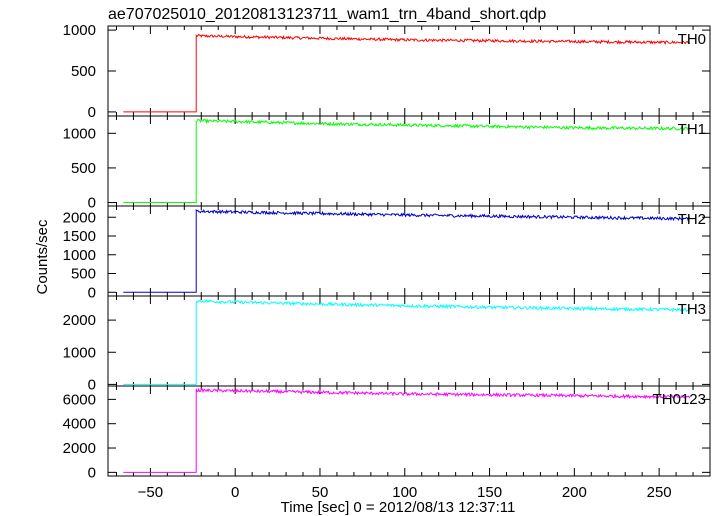 The width and height of the screenshot is (717, 516). What do you see at coordinates (679, 399) in the screenshot?
I see `panel-label-th0123: TH0123` at bounding box center [679, 399].